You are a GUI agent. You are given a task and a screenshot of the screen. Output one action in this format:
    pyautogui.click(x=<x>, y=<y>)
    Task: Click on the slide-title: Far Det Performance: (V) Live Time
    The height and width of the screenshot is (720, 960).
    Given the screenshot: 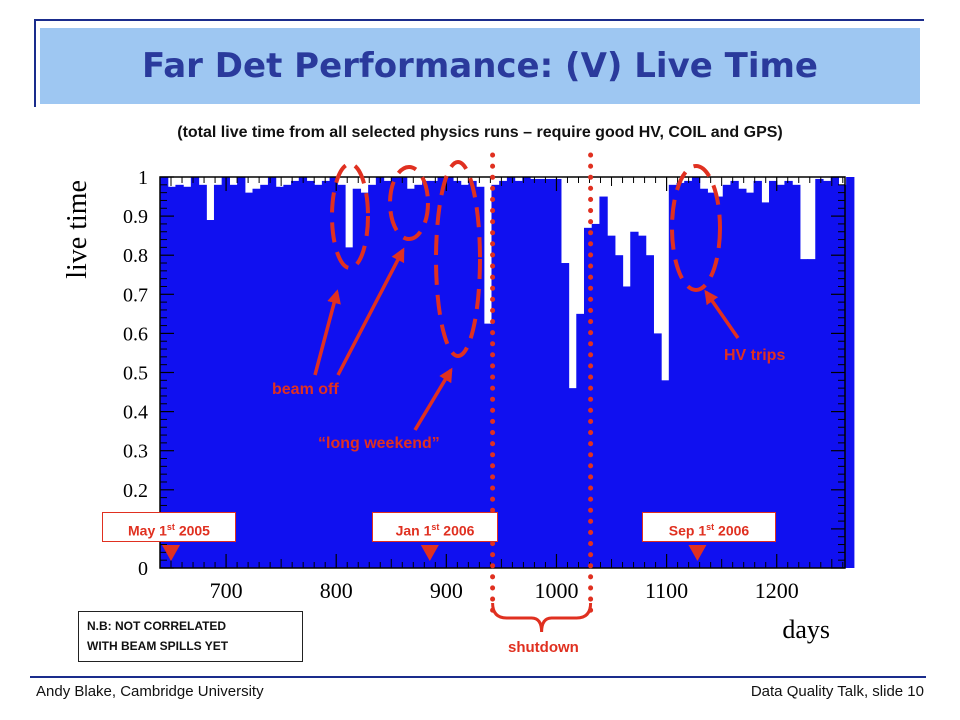 What is the action you would take?
    pyautogui.click(x=480, y=66)
    